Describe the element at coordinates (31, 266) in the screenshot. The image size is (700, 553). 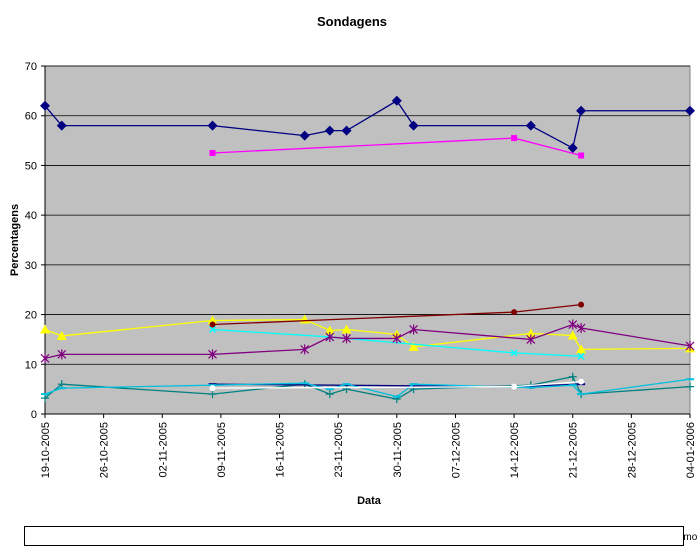
I see `y-tick-label: 30` at that location.